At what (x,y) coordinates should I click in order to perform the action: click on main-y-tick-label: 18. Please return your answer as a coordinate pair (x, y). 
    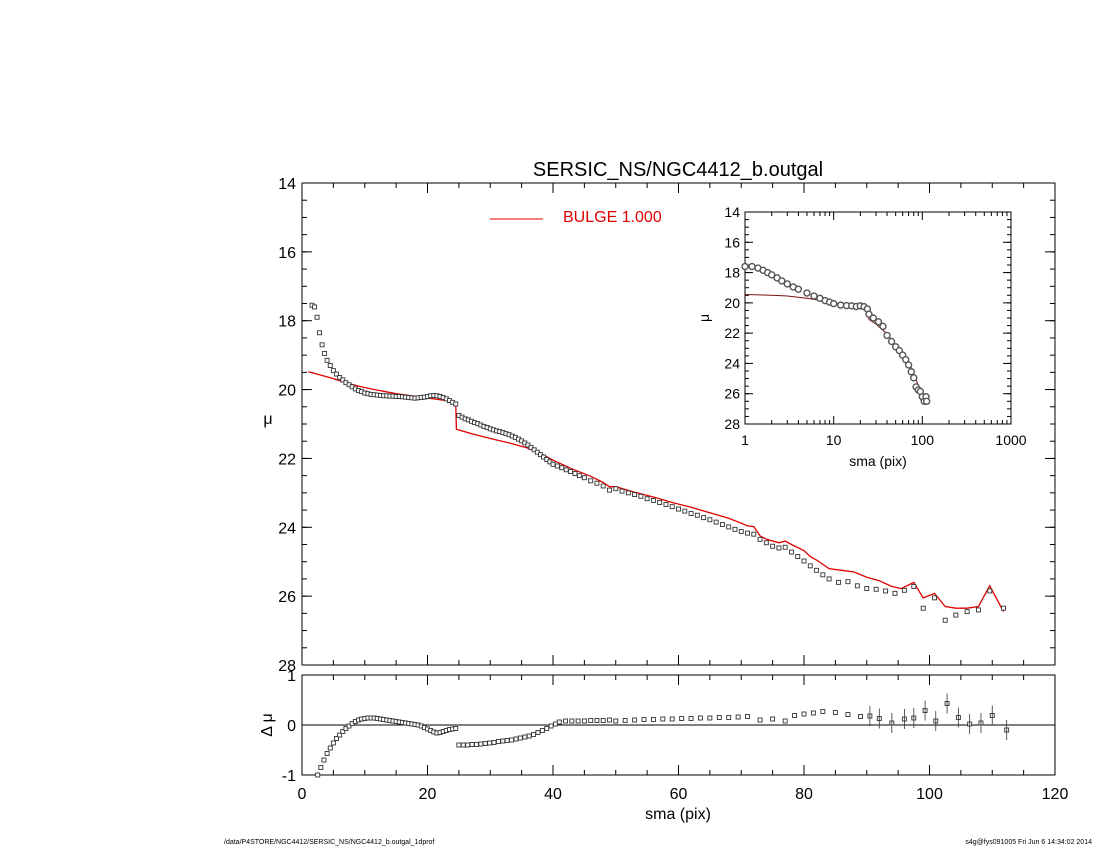
    Looking at the image, I should click on (287, 322).